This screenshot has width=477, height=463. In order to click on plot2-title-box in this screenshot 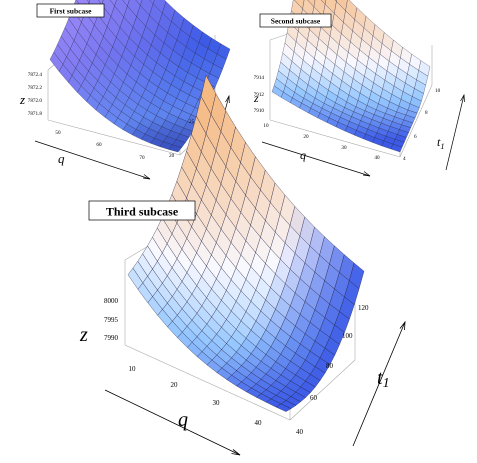, I will do `click(295, 20)`.